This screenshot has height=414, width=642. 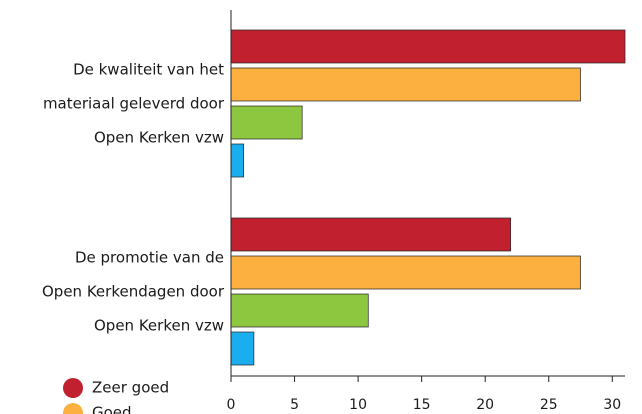 What do you see at coordinates (130, 388) in the screenshot?
I see `legend-label: Zeer goed` at bounding box center [130, 388].